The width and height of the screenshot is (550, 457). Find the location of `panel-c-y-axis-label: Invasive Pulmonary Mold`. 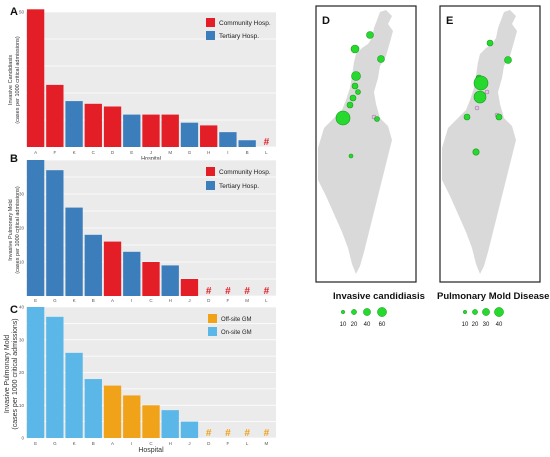

panel-c-y-axis-label: Invasive Pulmonary Mold is located at coordinates (7, 374).